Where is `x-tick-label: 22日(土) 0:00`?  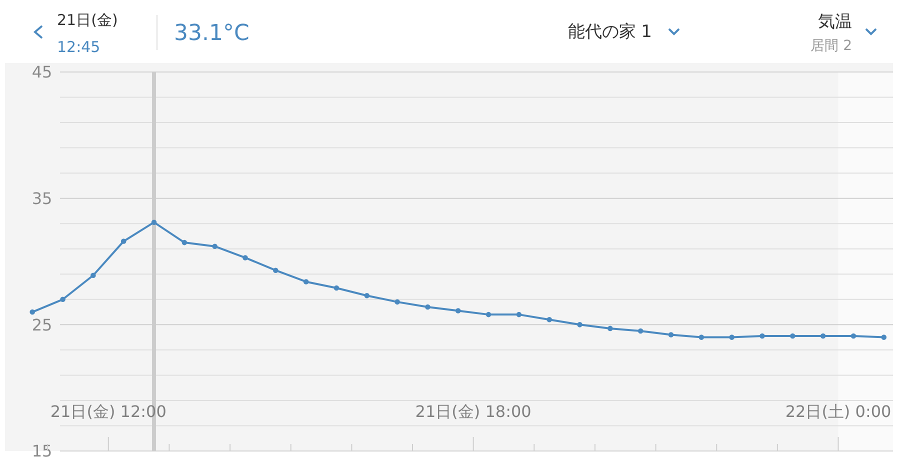 x-tick-label: 22日(土) 0:00 is located at coordinates (838, 411).